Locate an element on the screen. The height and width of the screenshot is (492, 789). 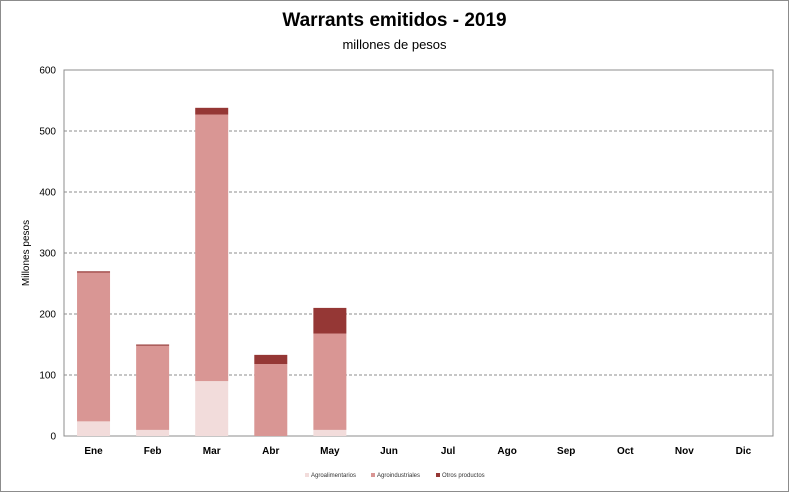
y-tick-label: 300 is located at coordinates (47, 254).